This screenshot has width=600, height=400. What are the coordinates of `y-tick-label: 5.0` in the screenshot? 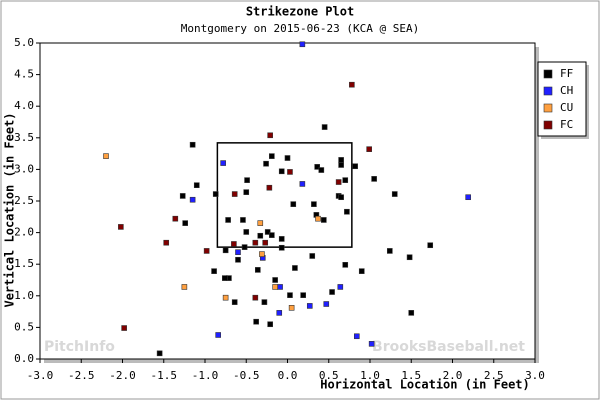 It's located at (24, 42).